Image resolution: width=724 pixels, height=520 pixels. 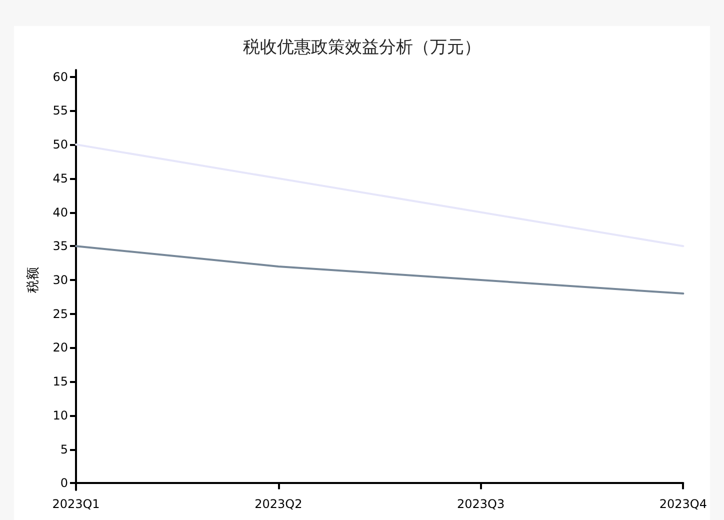 I want to click on x-tick-label: 2023Q3, so click(x=480, y=504).